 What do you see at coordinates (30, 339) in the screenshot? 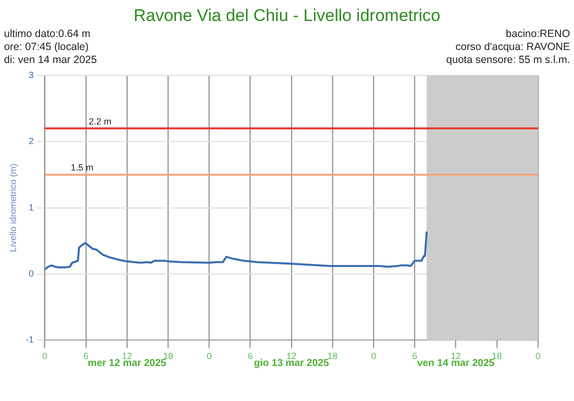
I see `y-tick-label: -1` at bounding box center [30, 339].